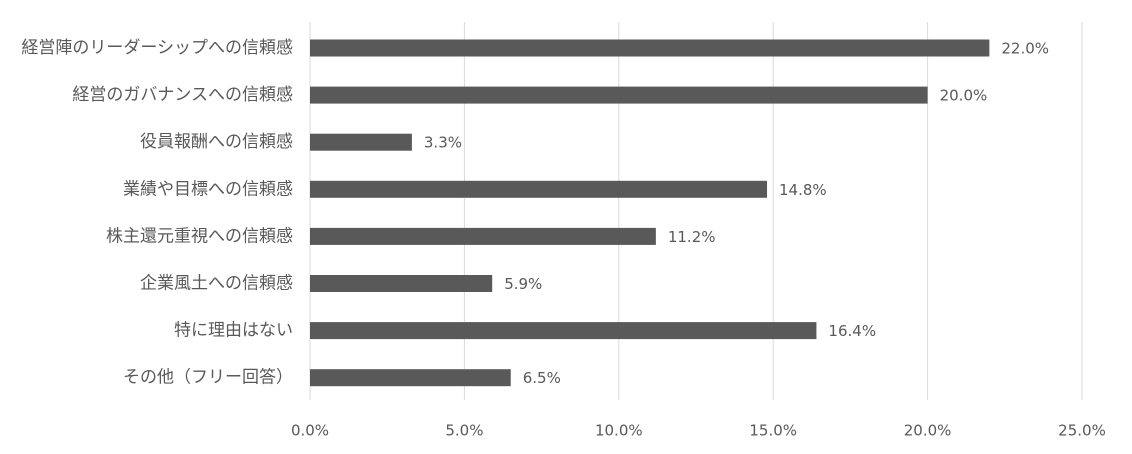 This screenshot has height=454, width=1132. What do you see at coordinates (216, 142) in the screenshot?
I see `category-label: 役員報酬への信頼感` at bounding box center [216, 142].